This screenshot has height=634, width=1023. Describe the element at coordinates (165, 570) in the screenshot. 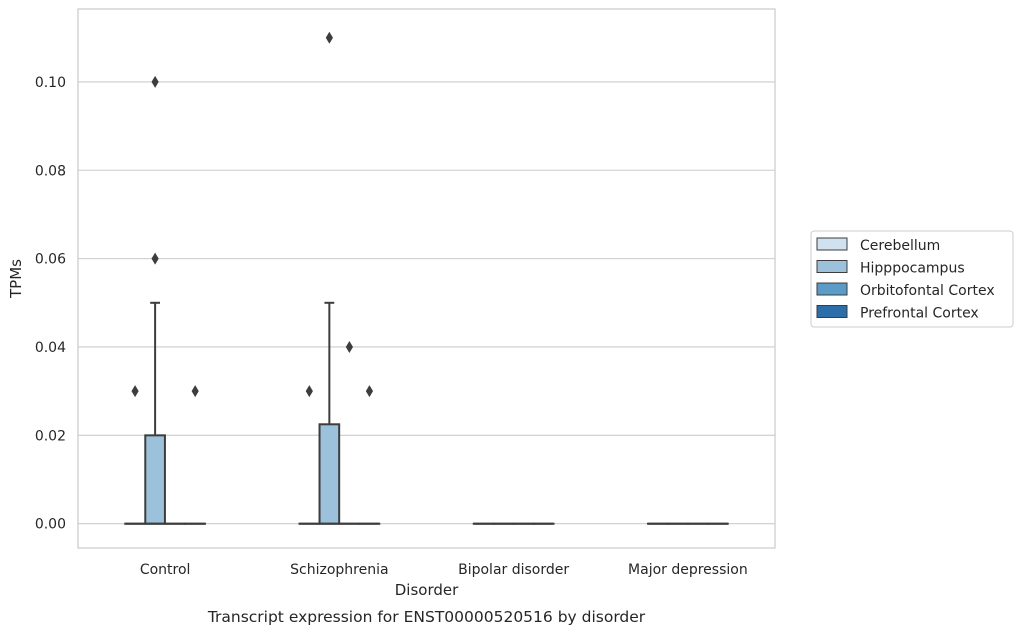

I see `x-tick-label: Control` at that location.